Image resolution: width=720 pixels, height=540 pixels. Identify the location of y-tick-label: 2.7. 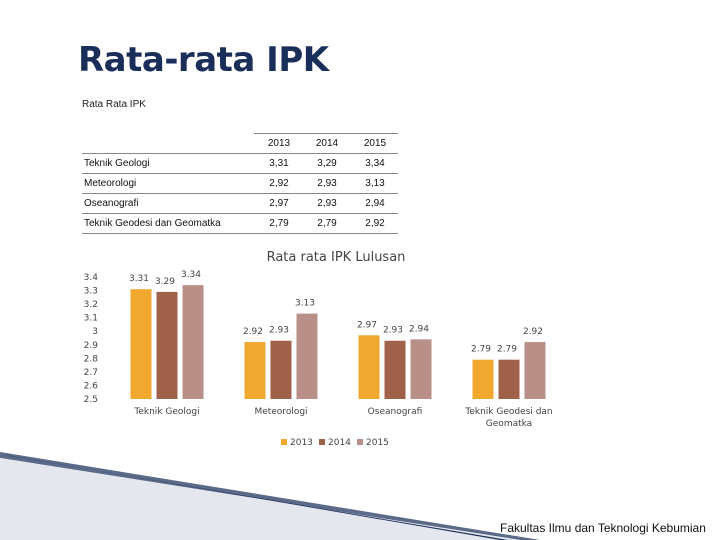
(91, 373).